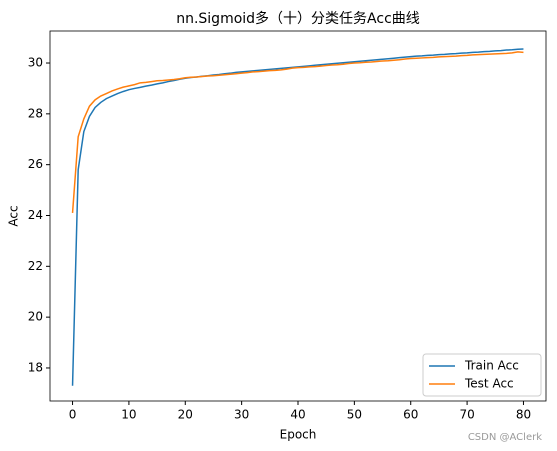  I want to click on y-tick-label: 20, so click(35, 317).